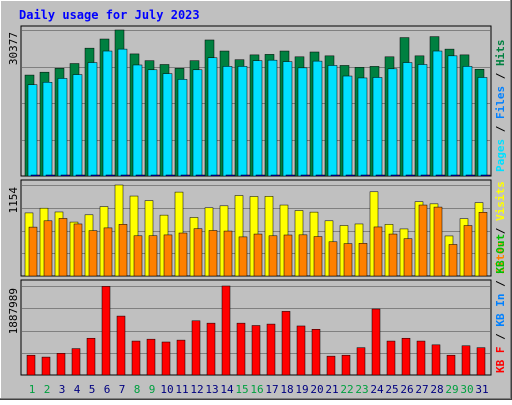 The width and height of the screenshot is (512, 405). What do you see at coordinates (500, 303) in the screenshot?
I see `legend-kbytes: KB F / KB In / KB Out` at bounding box center [500, 303].